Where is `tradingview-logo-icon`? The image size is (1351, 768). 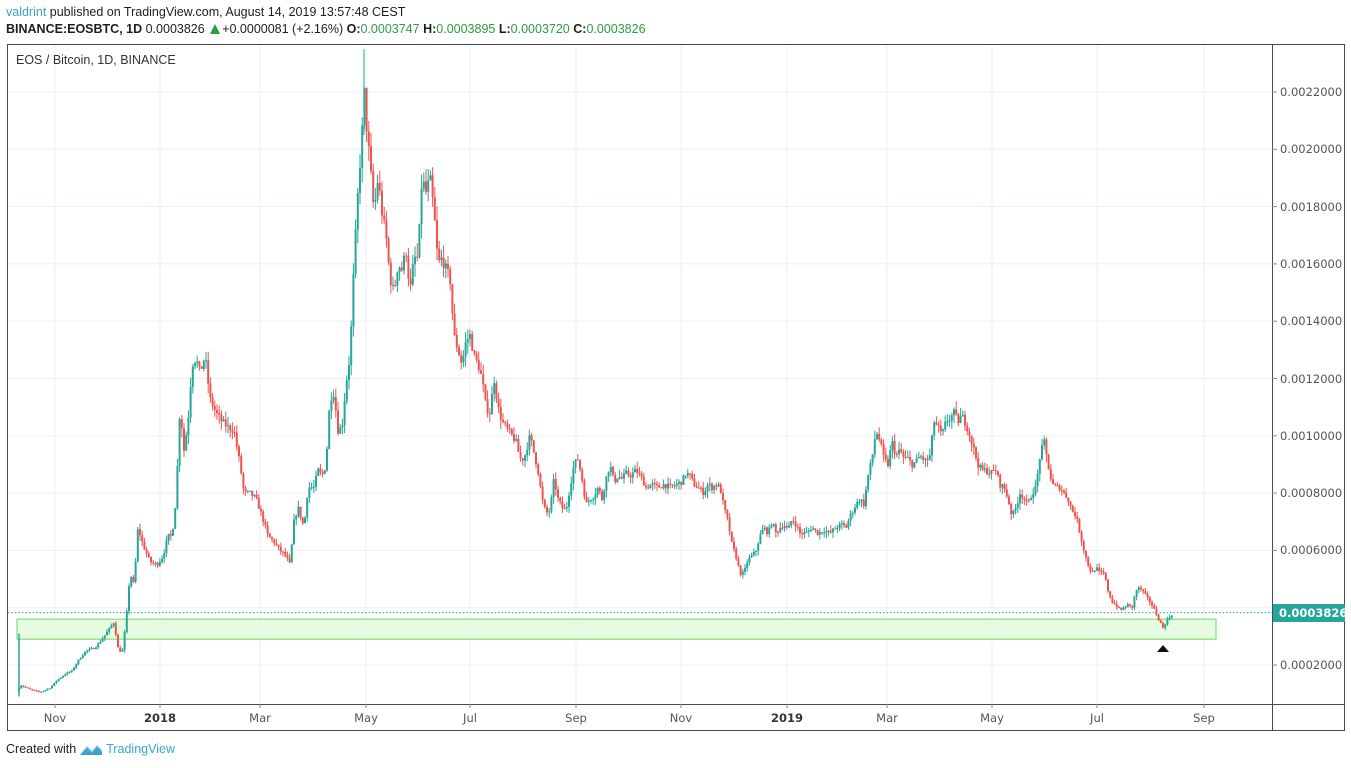 tradingview-logo-icon is located at coordinates (91, 750).